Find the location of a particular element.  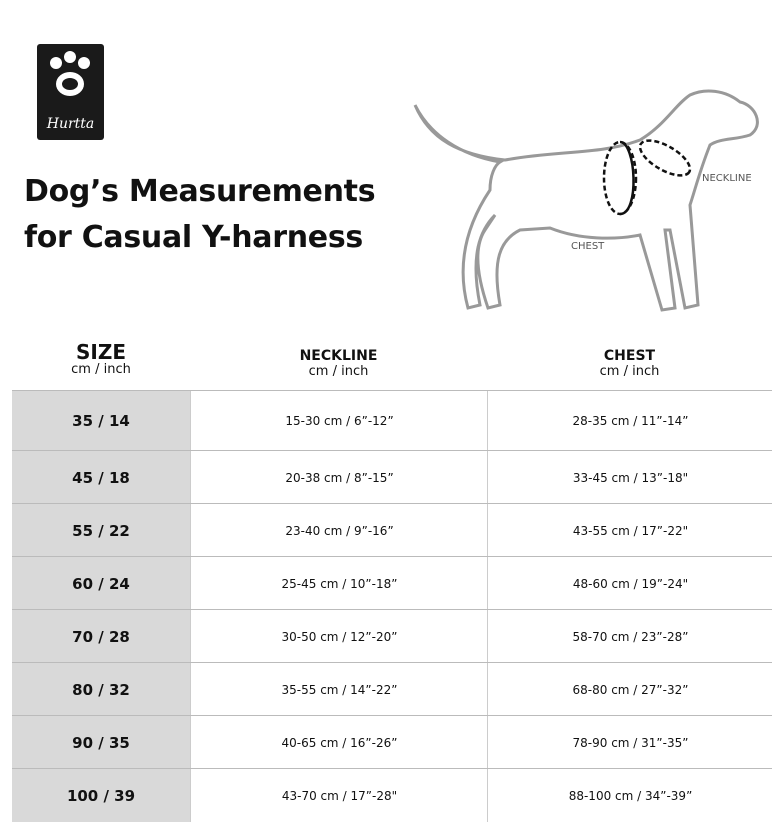

logo-text: Hurtta is located at coordinates (70, 124).